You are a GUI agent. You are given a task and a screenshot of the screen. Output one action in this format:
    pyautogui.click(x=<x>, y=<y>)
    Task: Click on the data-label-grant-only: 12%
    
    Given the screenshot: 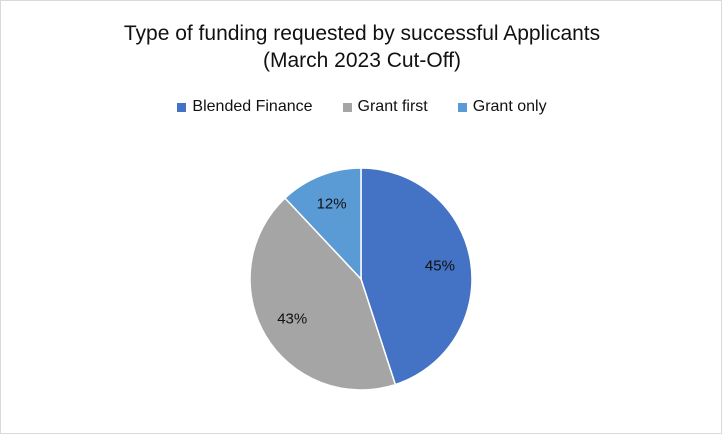 What is the action you would take?
    pyautogui.click(x=332, y=204)
    